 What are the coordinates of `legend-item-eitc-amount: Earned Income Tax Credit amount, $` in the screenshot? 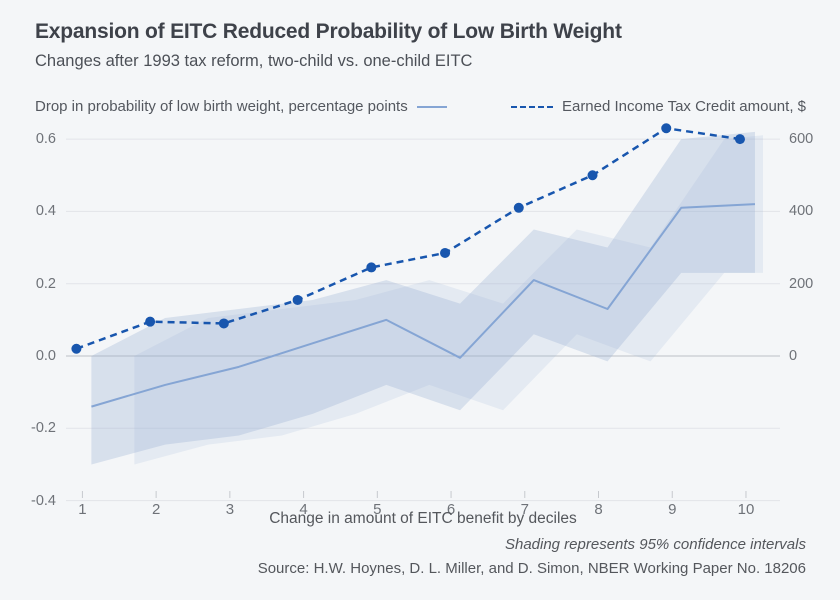 It's located at (658, 106).